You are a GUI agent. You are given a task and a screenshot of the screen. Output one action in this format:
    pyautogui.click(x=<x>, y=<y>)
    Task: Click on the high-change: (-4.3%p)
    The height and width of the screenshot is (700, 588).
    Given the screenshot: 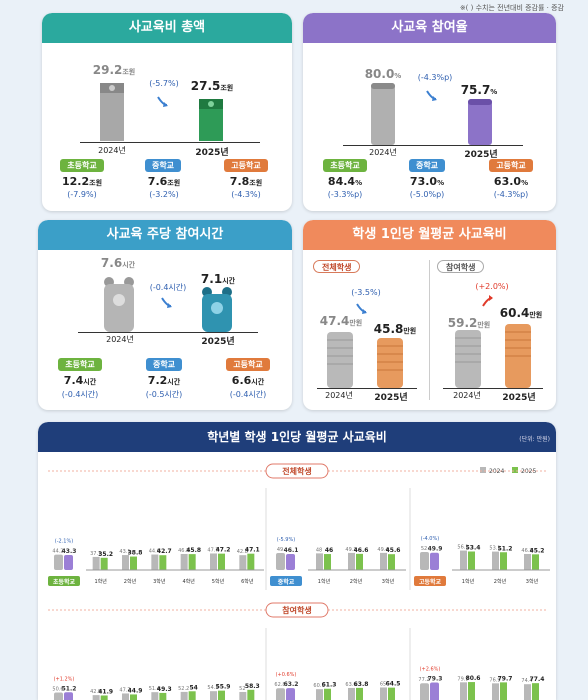 What is the action you would take?
    pyautogui.click(x=511, y=194)
    